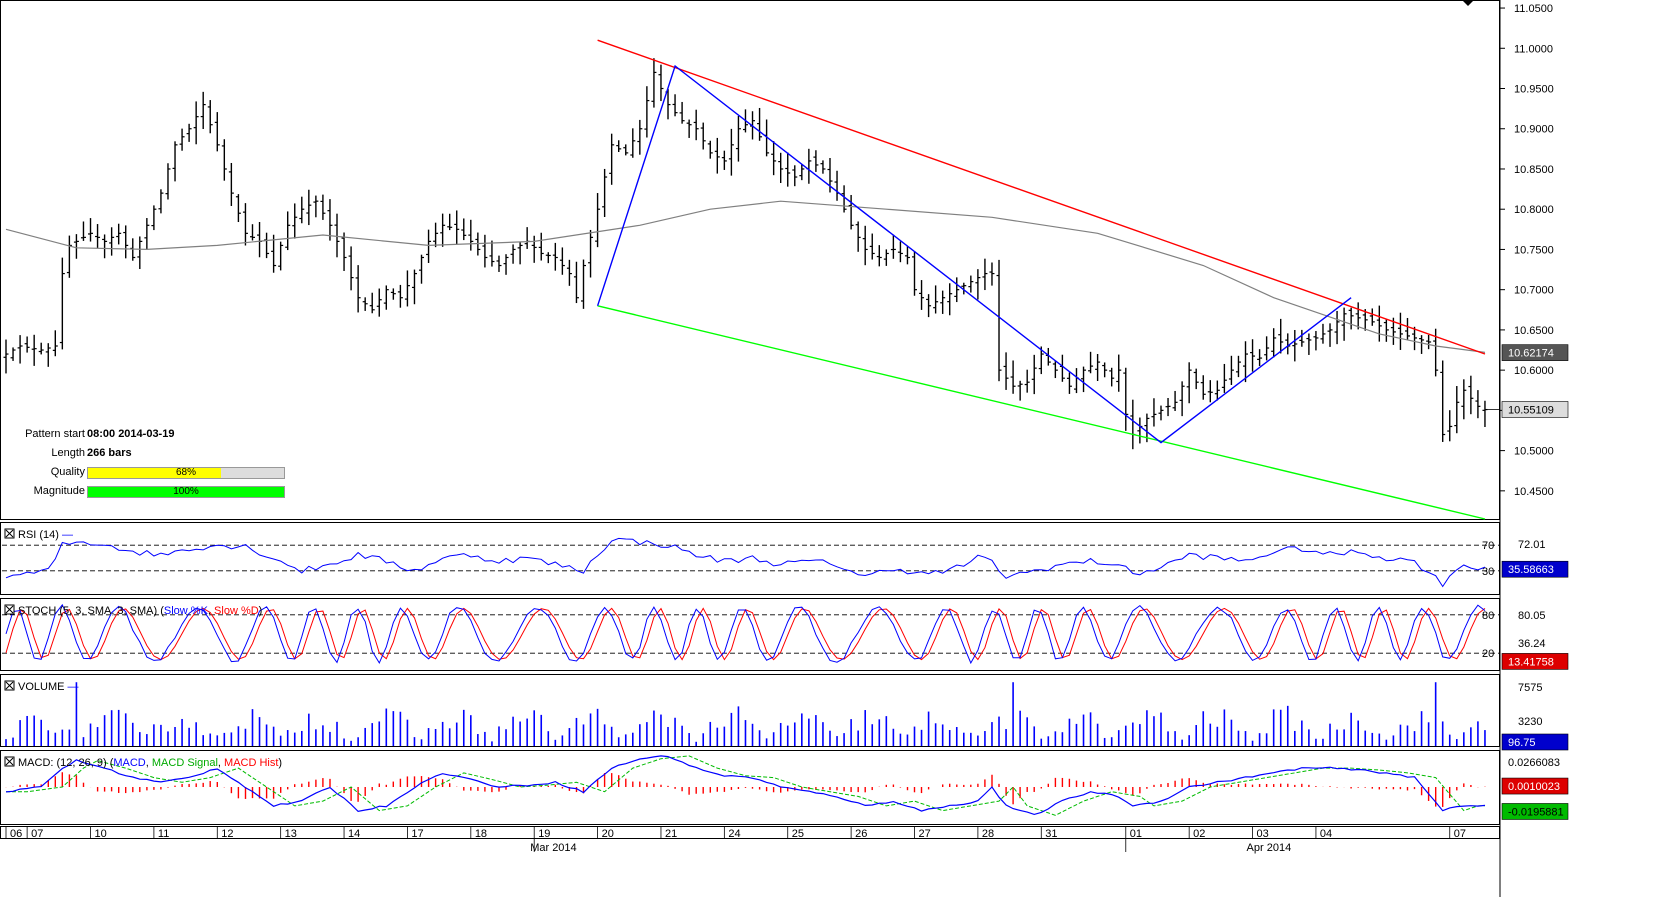  I want to click on macd-signal-line, so click(746, 785).